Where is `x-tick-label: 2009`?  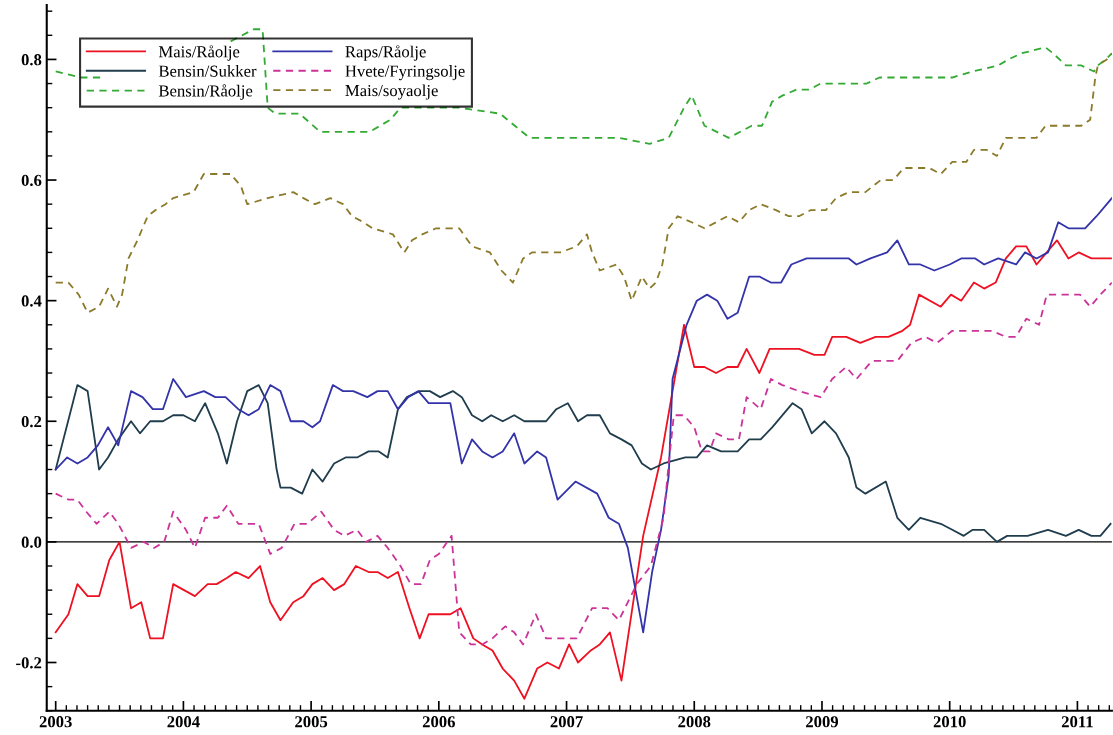
x-tick-label: 2009 is located at coordinates (822, 722).